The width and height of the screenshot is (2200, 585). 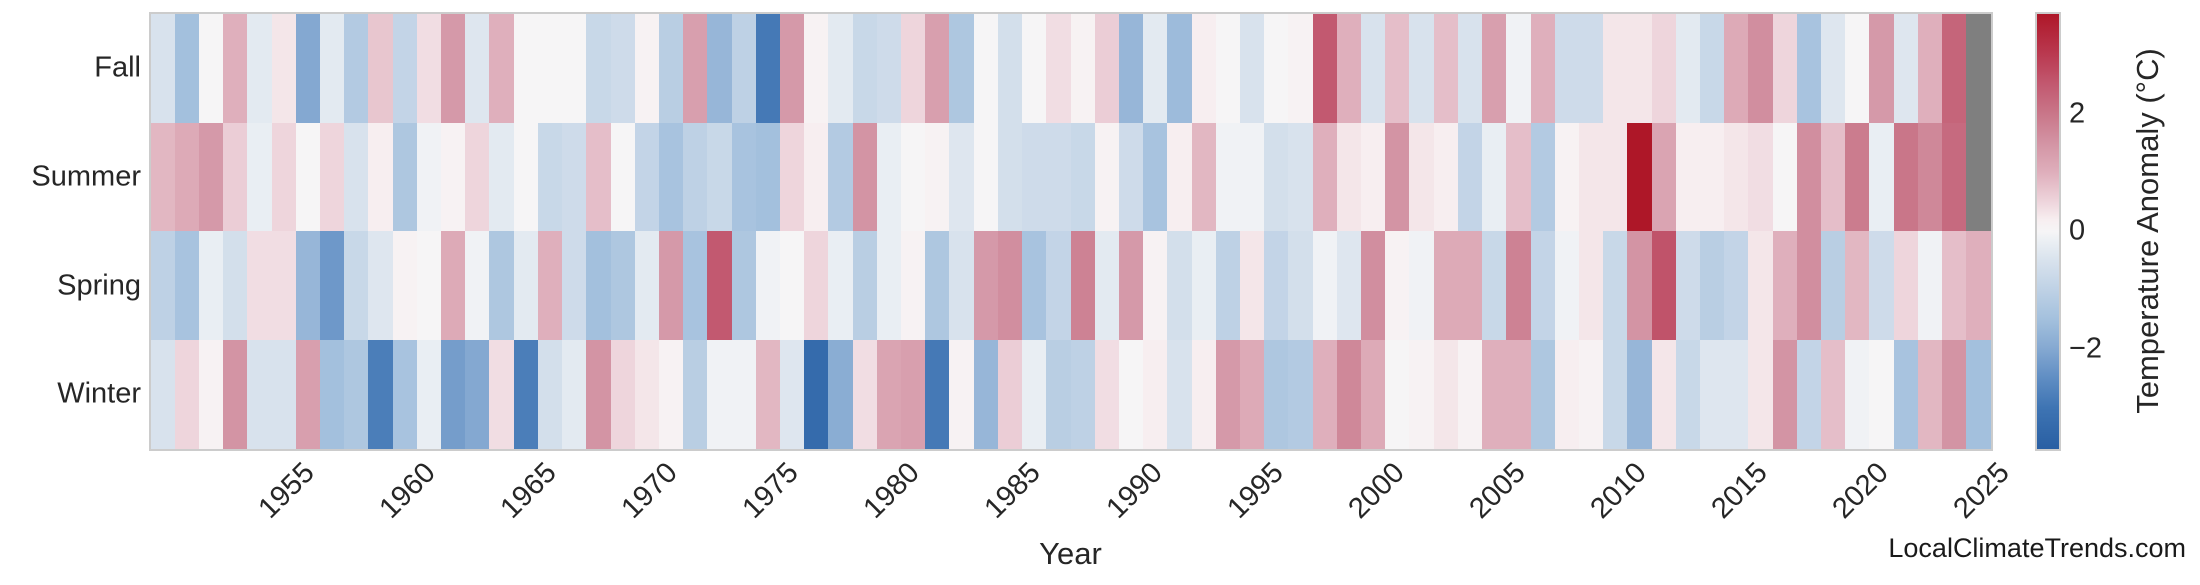 I want to click on x-tick-label-2015: 2015, so click(x=1739, y=490).